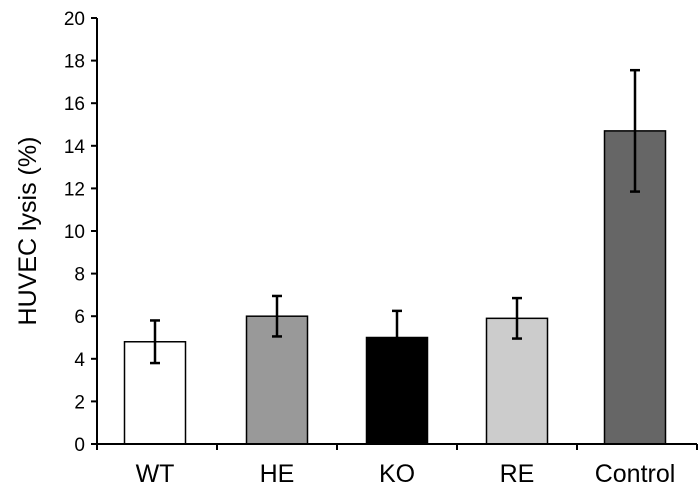 Image resolution: width=700 pixels, height=494 pixels. Describe the element at coordinates (79, 317) in the screenshot. I see `y-tick-label: 6` at that location.